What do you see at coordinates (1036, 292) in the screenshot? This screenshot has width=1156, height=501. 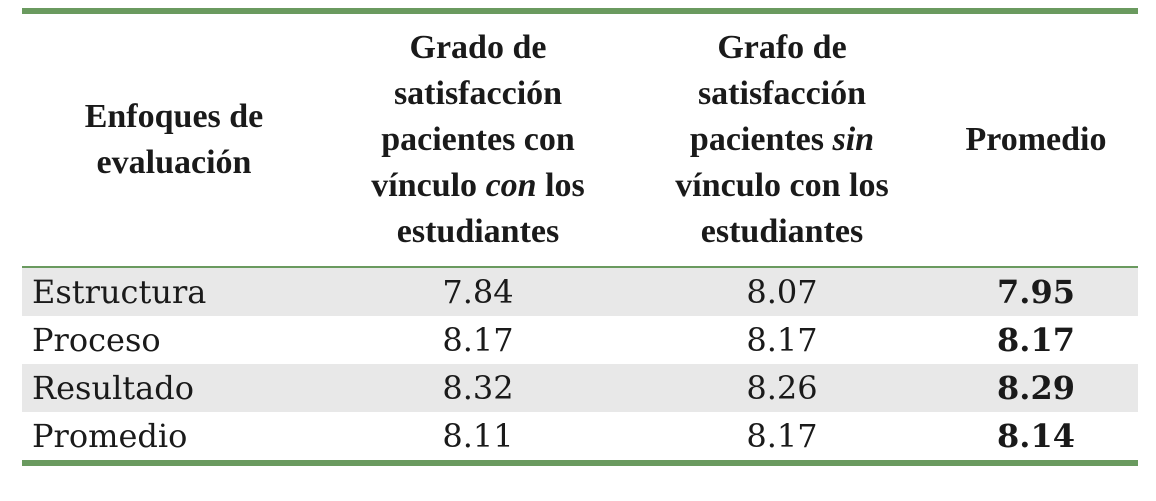 I see `value-promedio: 7.95` at bounding box center [1036, 292].